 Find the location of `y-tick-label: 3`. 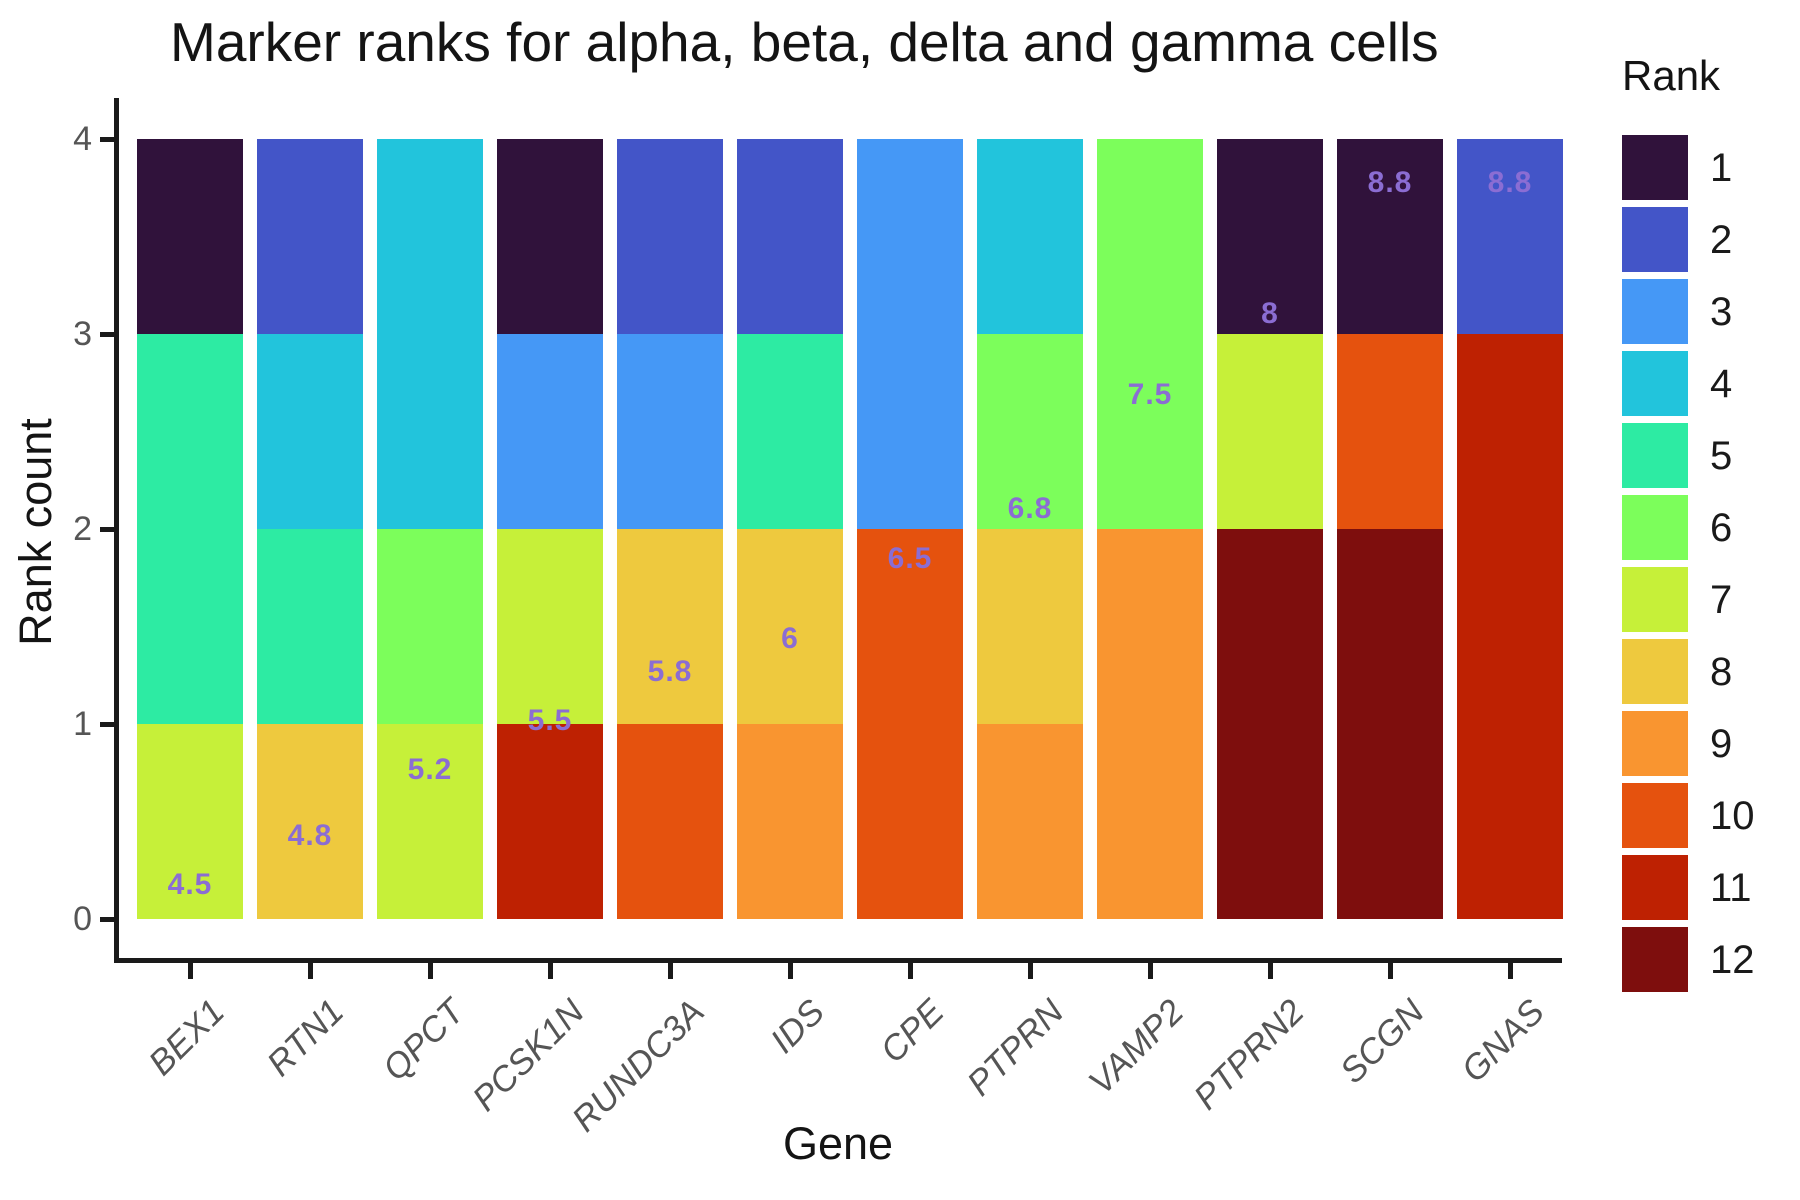

y-tick-label: 3 is located at coordinates (82, 334).